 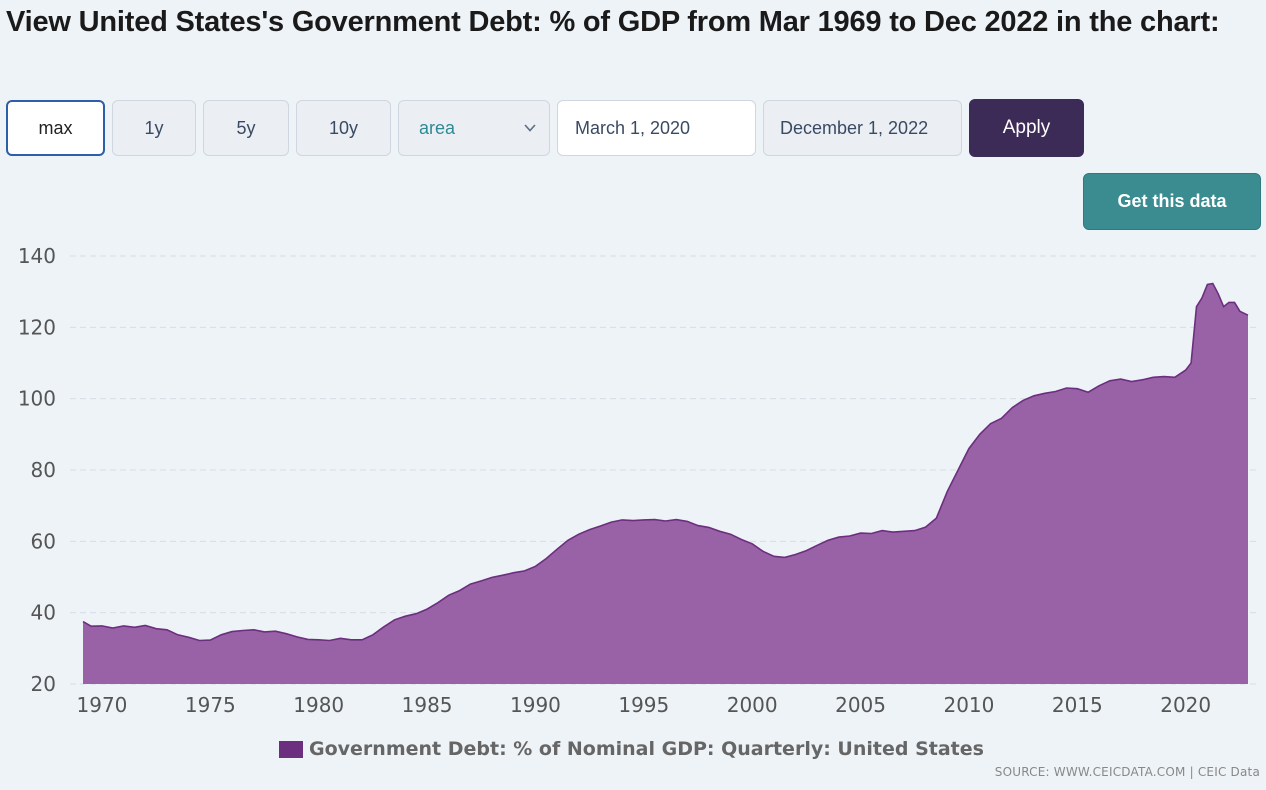 What do you see at coordinates (343, 128) in the screenshot?
I see `range-10y-button: 10y` at bounding box center [343, 128].